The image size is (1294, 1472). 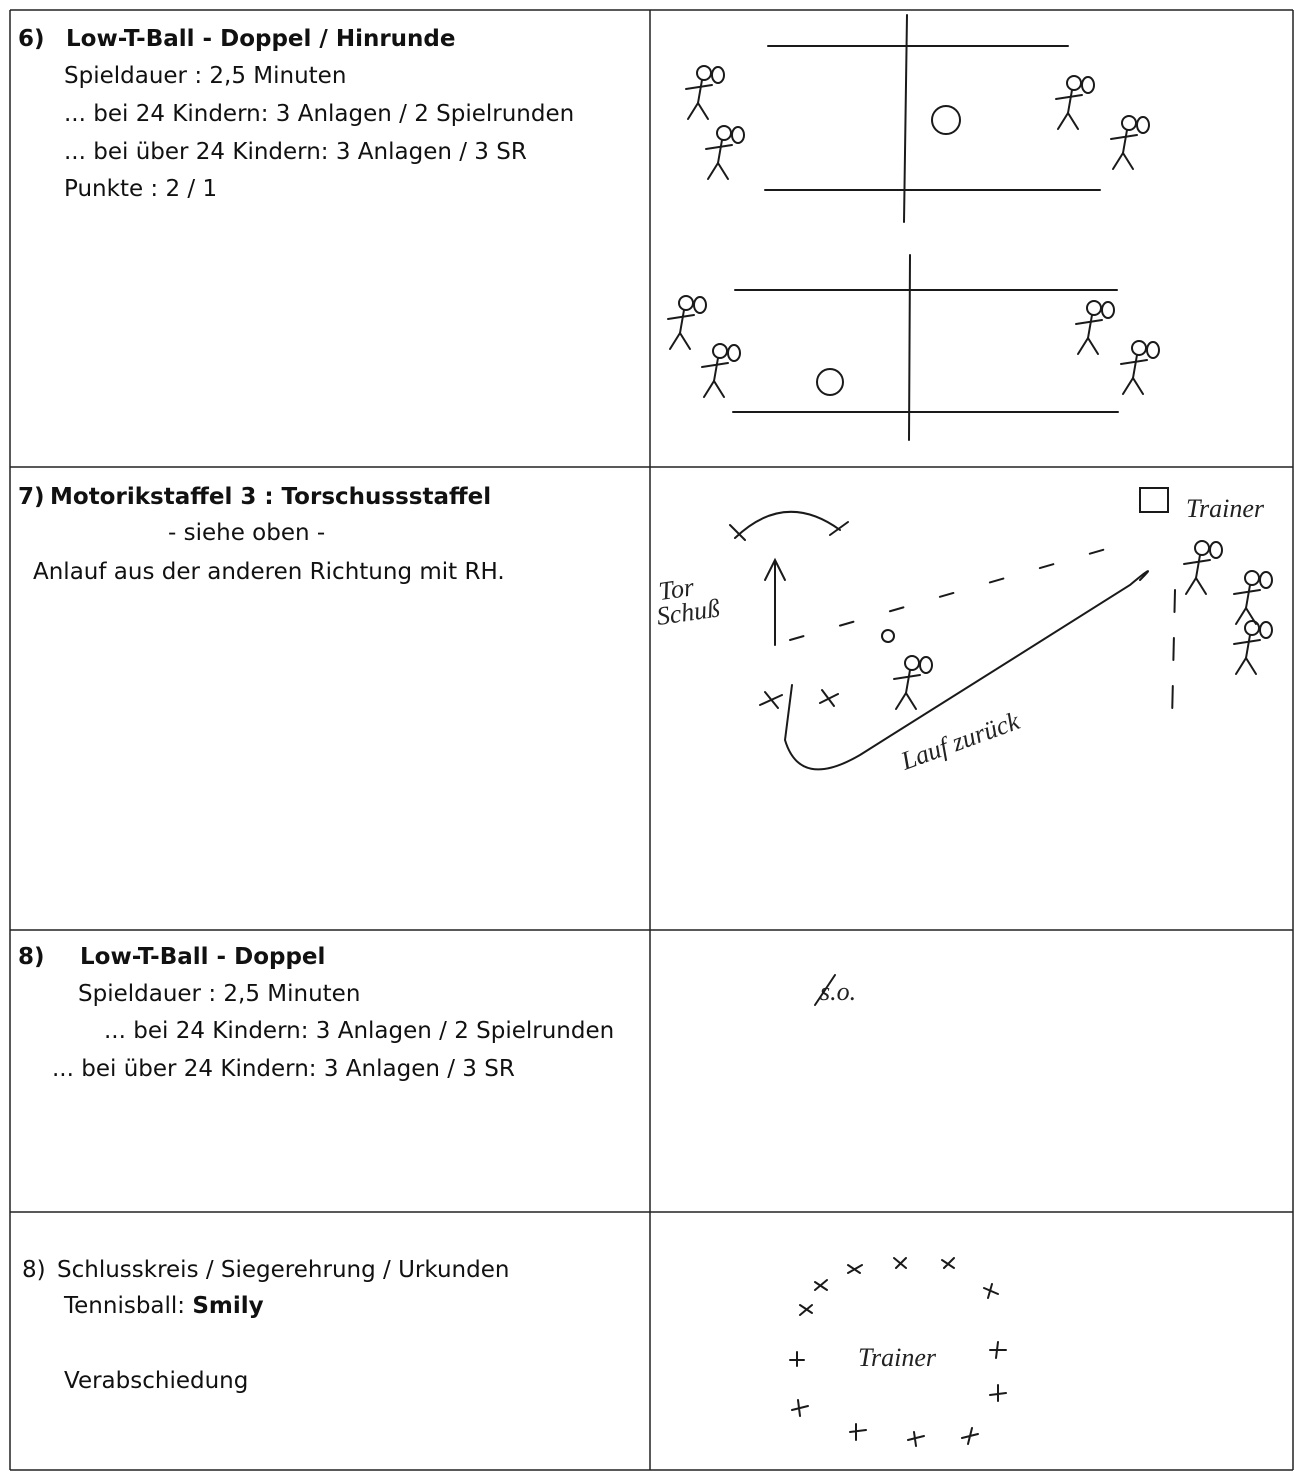 What do you see at coordinates (825, 990) in the screenshot?
I see `sketch-stroke` at bounding box center [825, 990].